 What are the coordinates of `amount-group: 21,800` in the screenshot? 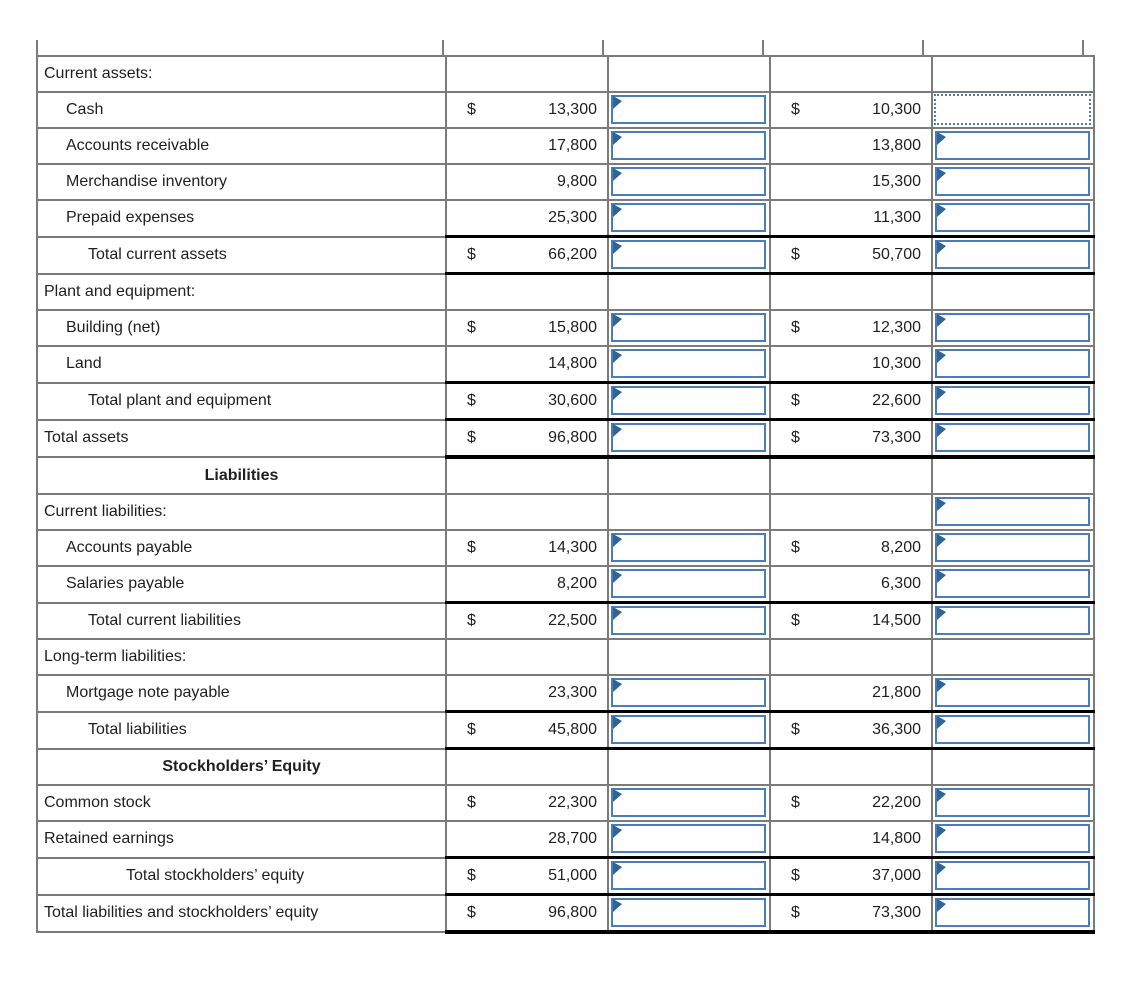 It's located at (851, 693).